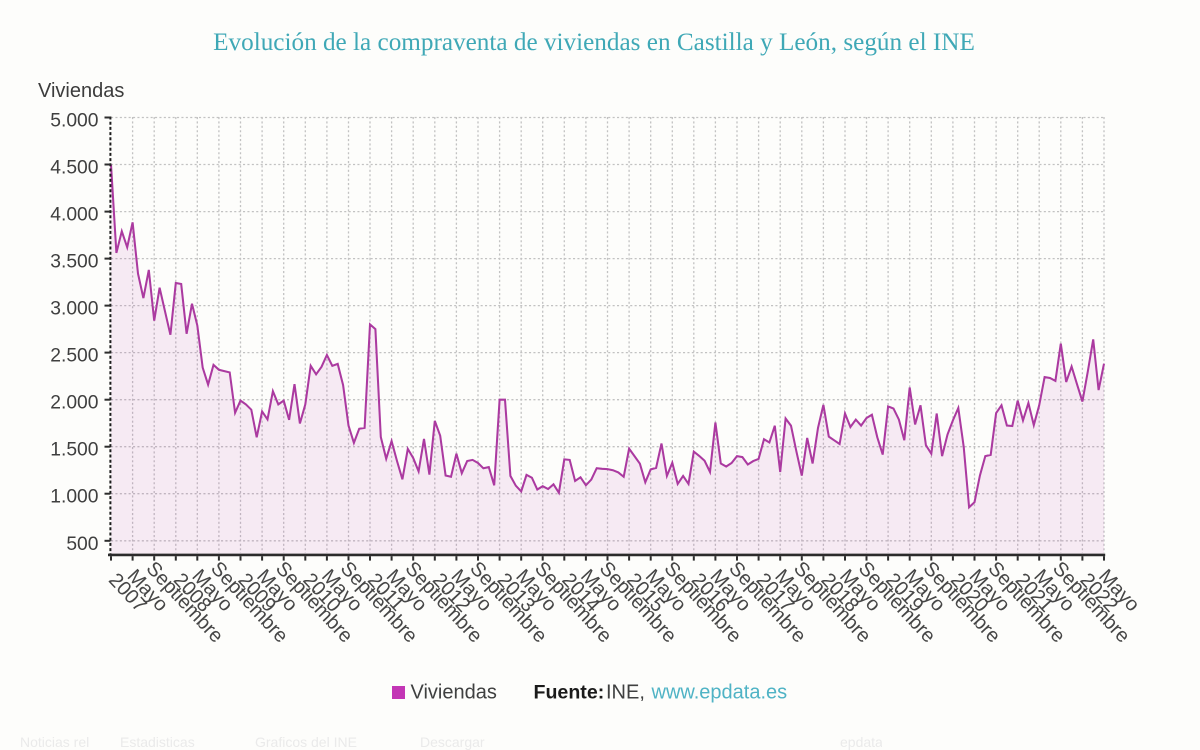 This screenshot has width=1200, height=750. Describe the element at coordinates (74, 497) in the screenshot. I see `svg-text: 1.000` at that location.